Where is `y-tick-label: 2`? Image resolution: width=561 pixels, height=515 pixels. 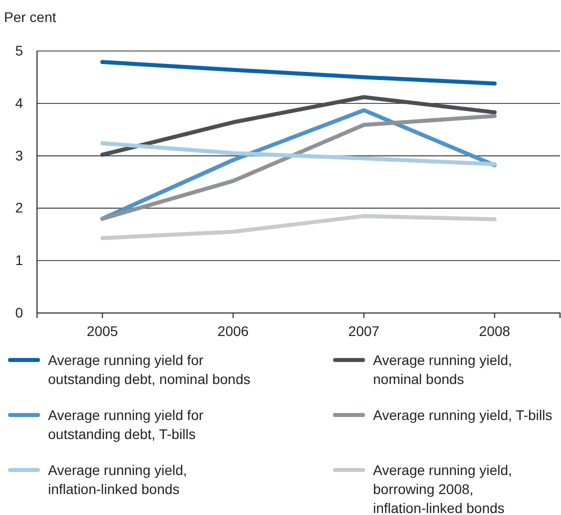 y-tick-label: 2 is located at coordinates (19, 208).